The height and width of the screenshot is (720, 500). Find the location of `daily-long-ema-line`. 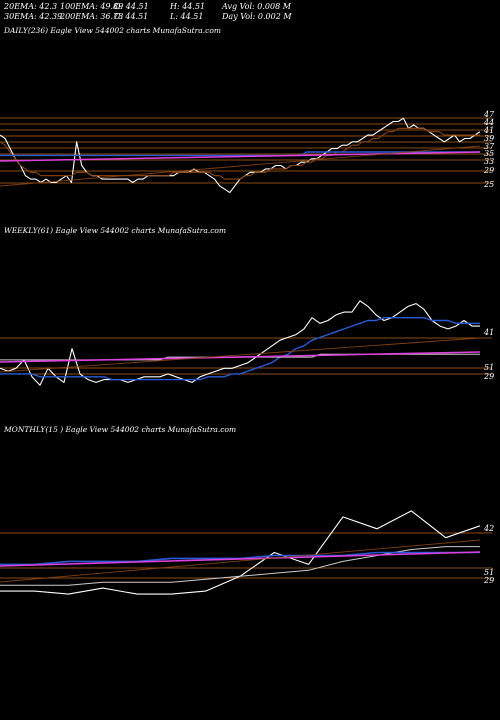

daily-long-ema-line is located at coordinates (240, 156).